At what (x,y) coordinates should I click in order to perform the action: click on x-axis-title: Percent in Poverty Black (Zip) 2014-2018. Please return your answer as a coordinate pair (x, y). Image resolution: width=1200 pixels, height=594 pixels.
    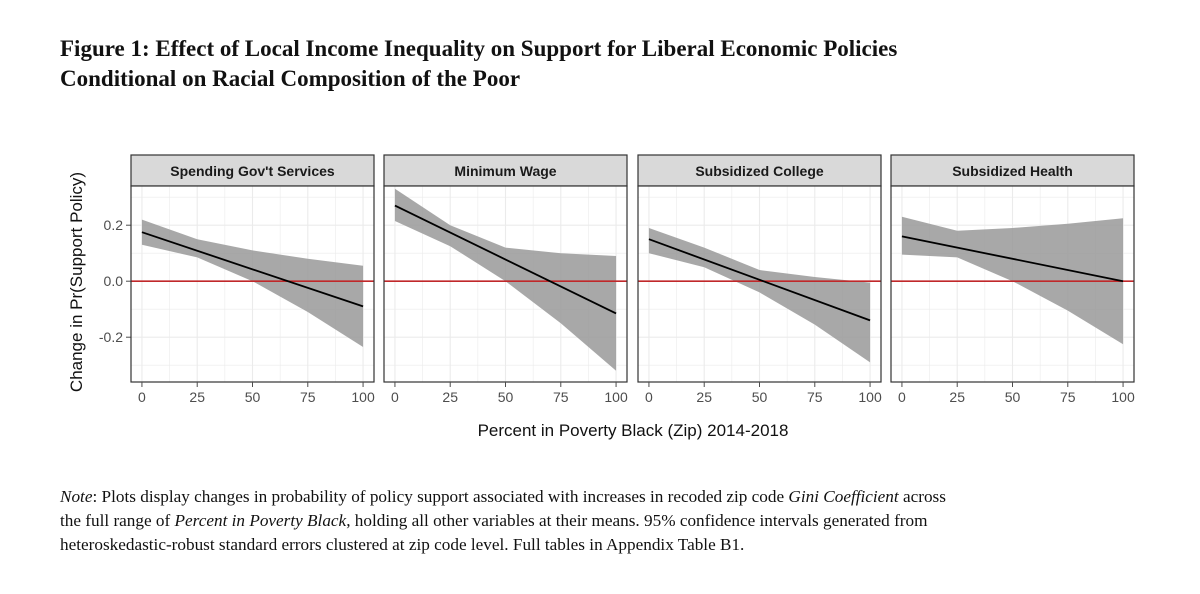
    Looking at the image, I should click on (633, 430).